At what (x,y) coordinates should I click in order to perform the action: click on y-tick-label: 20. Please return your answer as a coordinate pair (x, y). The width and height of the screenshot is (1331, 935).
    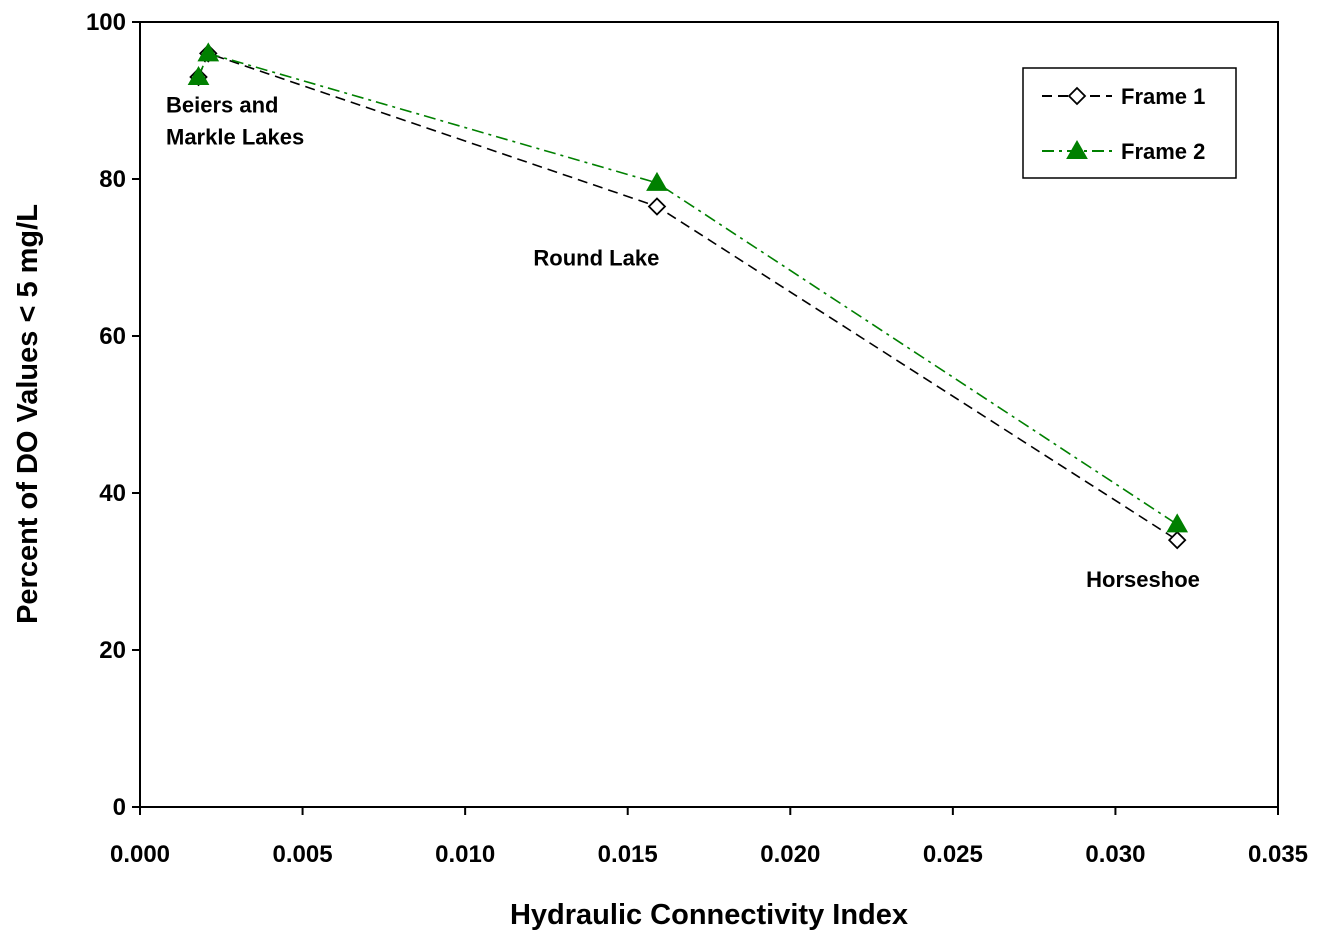
    Looking at the image, I should click on (112, 650).